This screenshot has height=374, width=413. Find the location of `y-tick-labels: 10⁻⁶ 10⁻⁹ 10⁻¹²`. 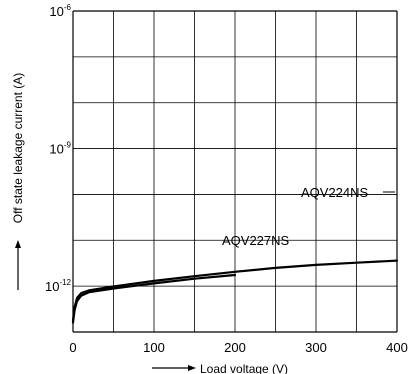

y-tick-labels: 10⁻⁶ 10⁻⁹ 10⁻¹² is located at coordinates (58, 148).